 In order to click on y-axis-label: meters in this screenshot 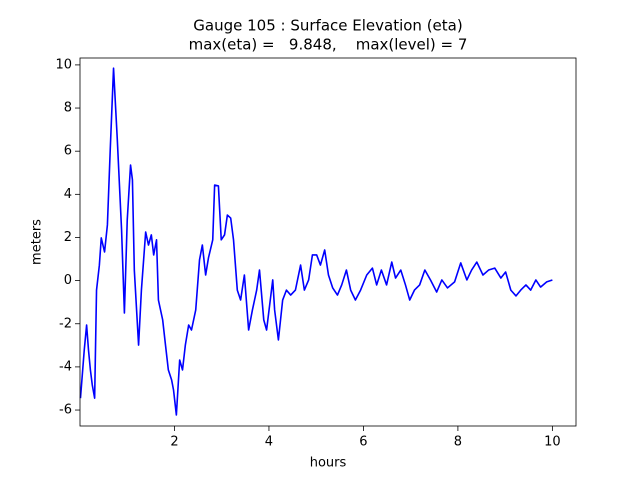, I will do `click(37, 242)`.